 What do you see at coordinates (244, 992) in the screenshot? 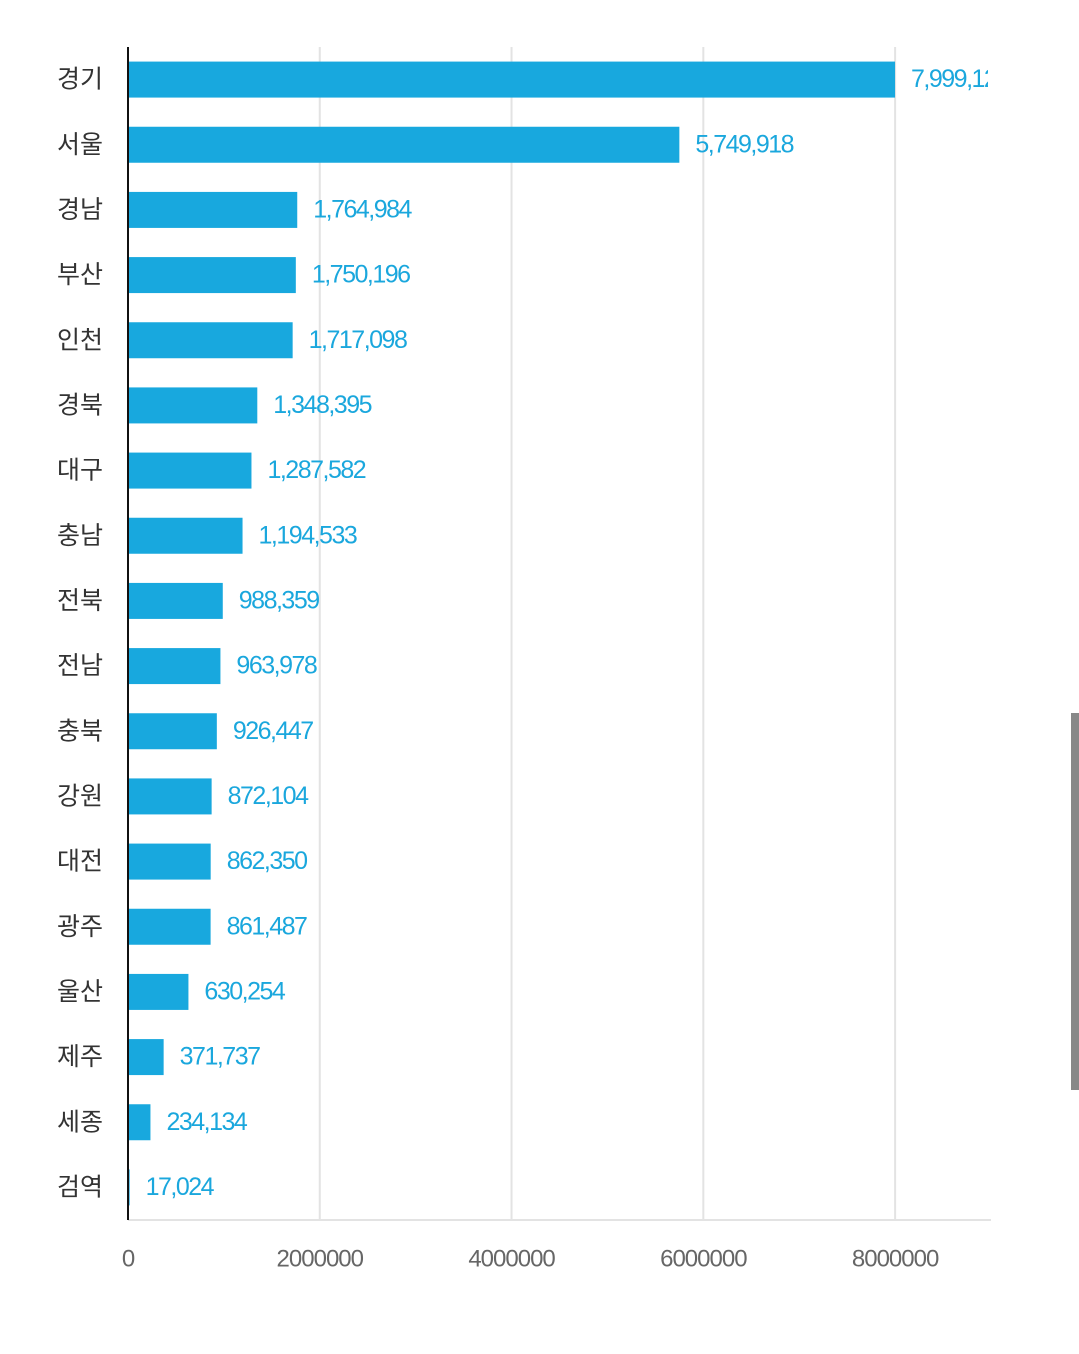
I see `value-label: 630,254` at bounding box center [244, 992].